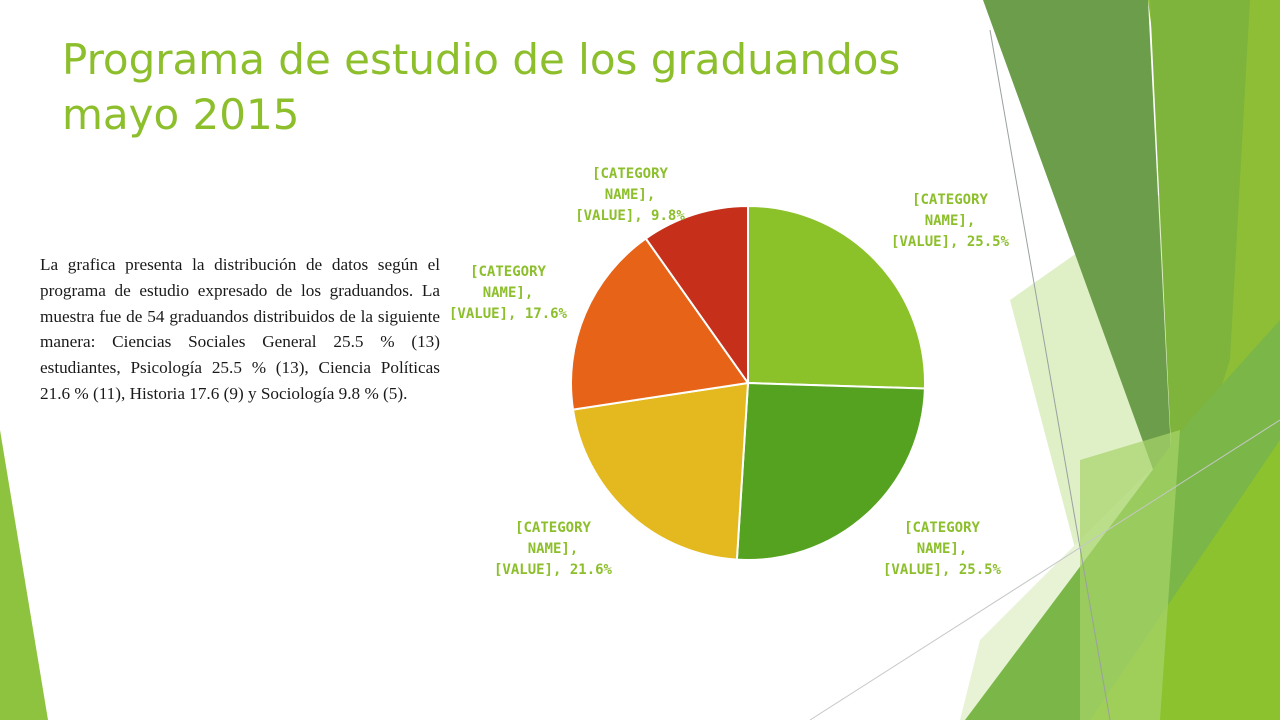 This screenshot has width=1280, height=720. I want to click on slice-label-line: [VALUE], 9.8%, so click(630, 216).